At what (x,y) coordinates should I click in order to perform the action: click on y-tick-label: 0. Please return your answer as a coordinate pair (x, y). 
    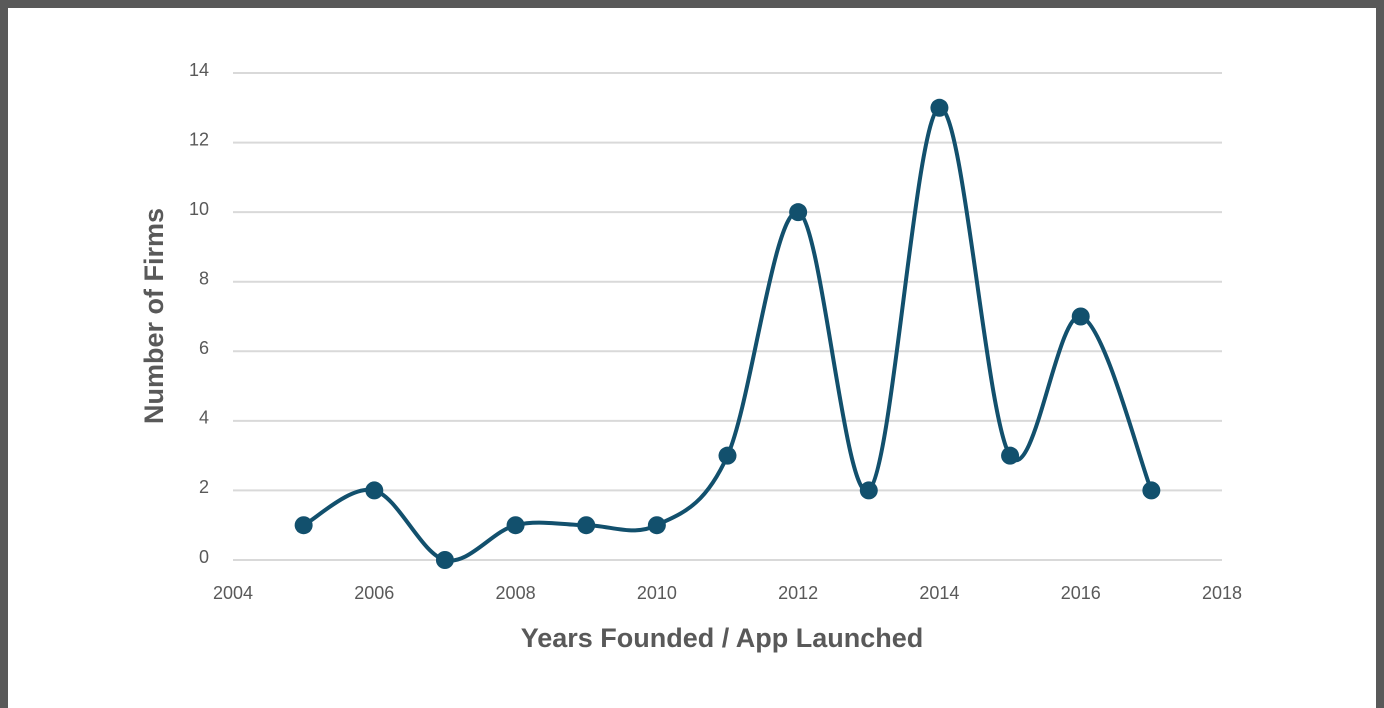
    Looking at the image, I should click on (204, 557).